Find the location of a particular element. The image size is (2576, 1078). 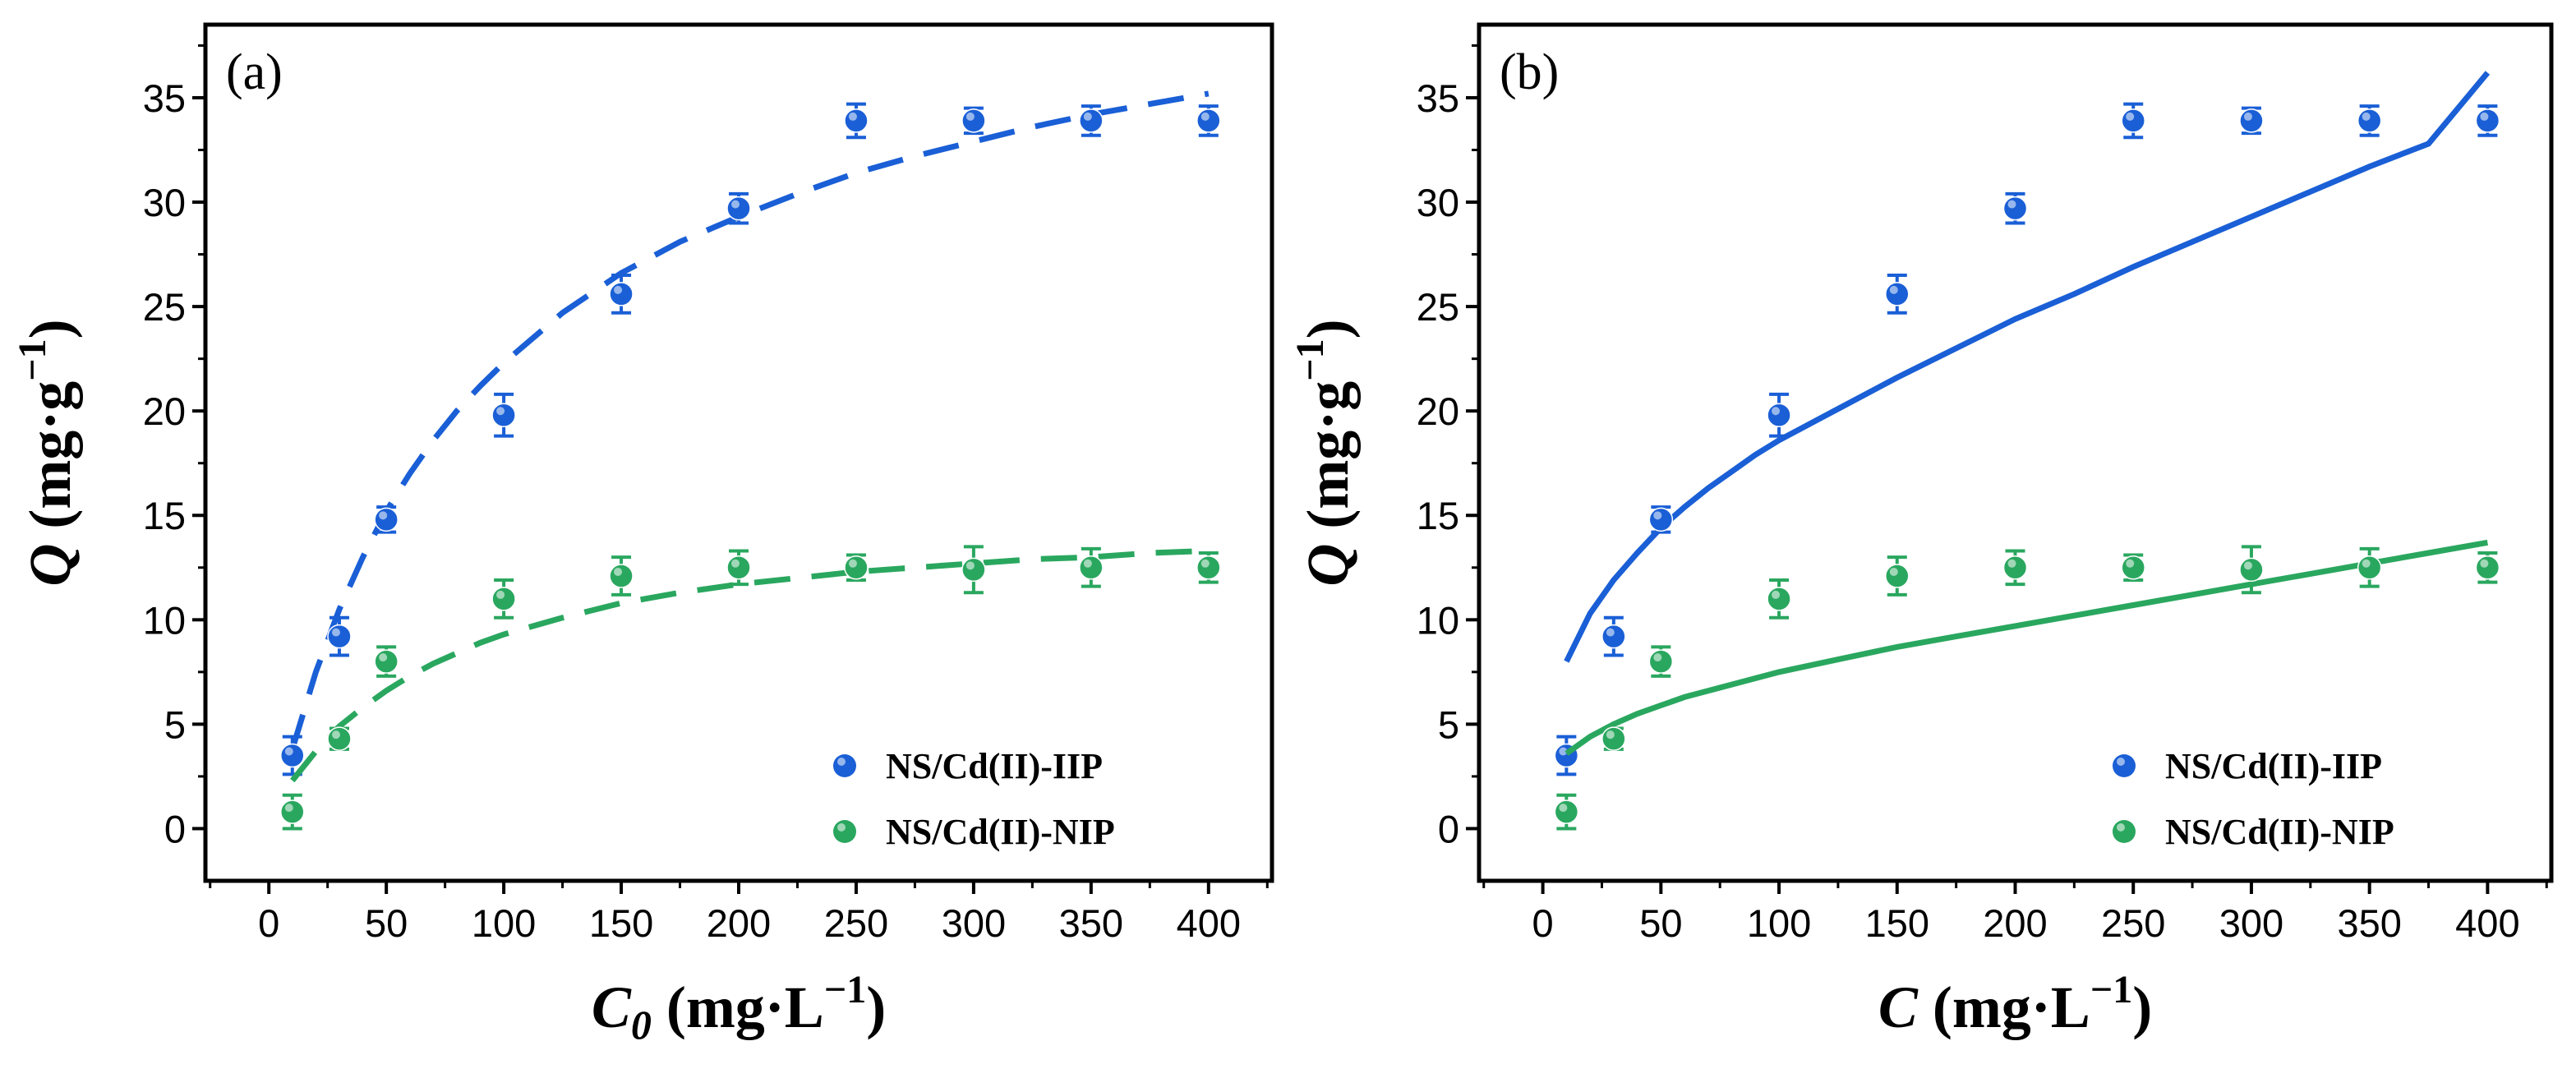

panel-b-x-tick-label: 350 is located at coordinates (2369, 923).